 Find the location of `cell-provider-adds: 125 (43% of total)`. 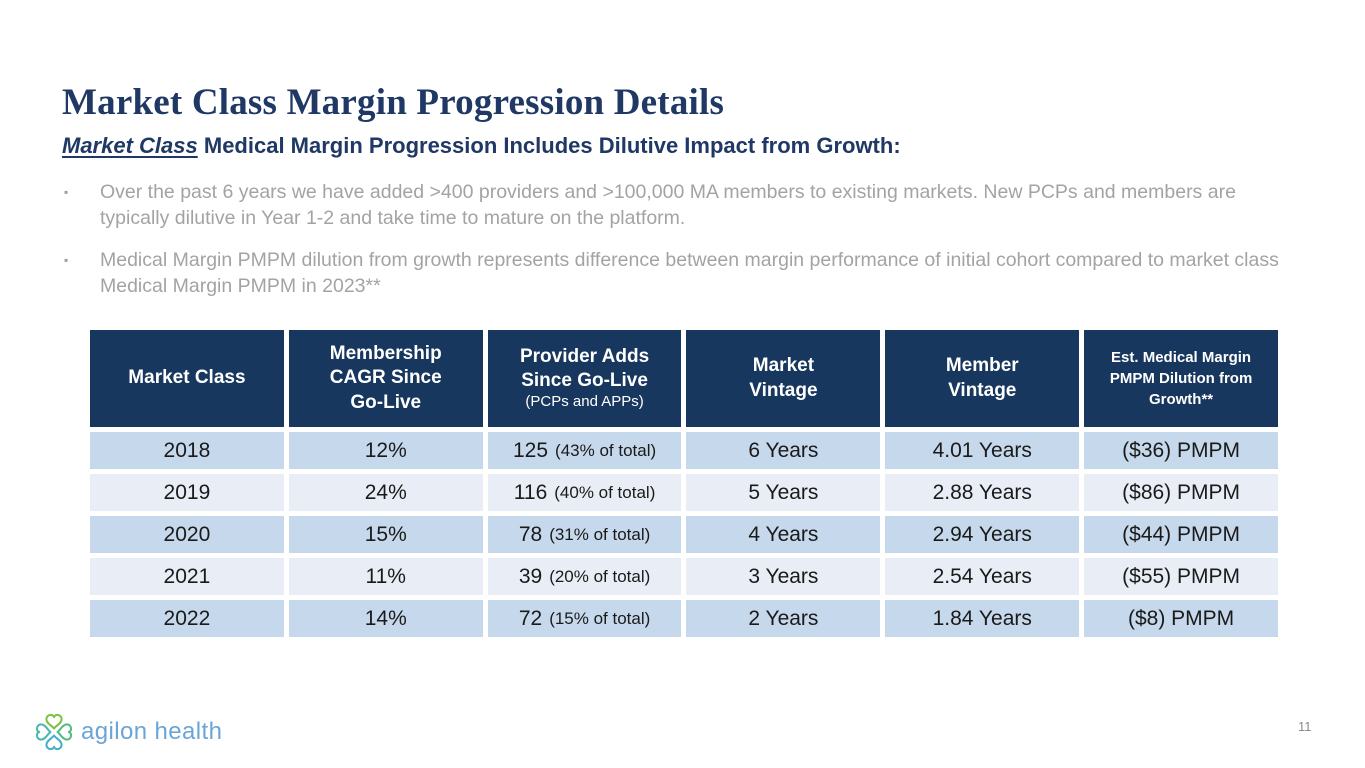

cell-provider-adds: 125 (43% of total) is located at coordinates (584, 450).